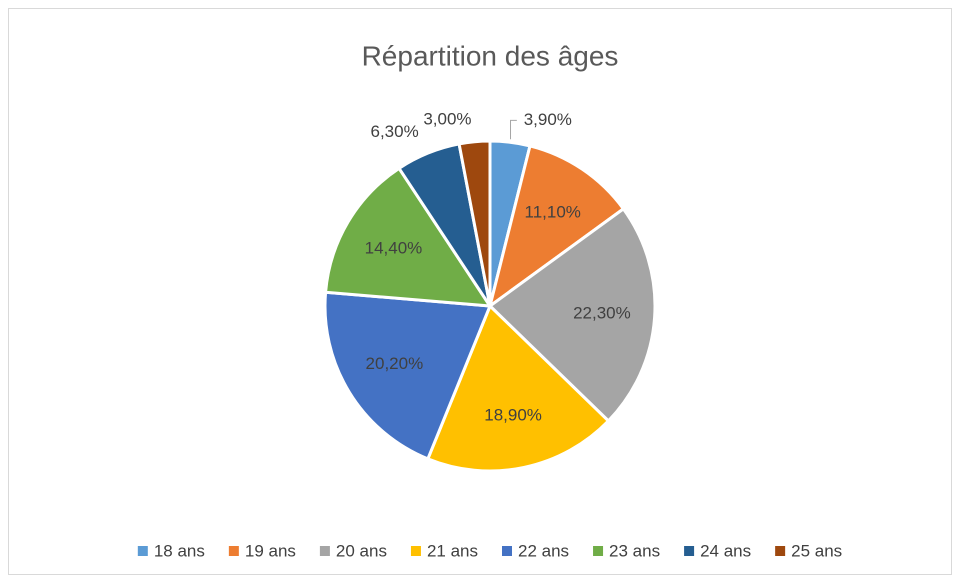 The image size is (960, 583). What do you see at coordinates (553, 211) in the screenshot?
I see `data-label: 11,10%` at bounding box center [553, 211].